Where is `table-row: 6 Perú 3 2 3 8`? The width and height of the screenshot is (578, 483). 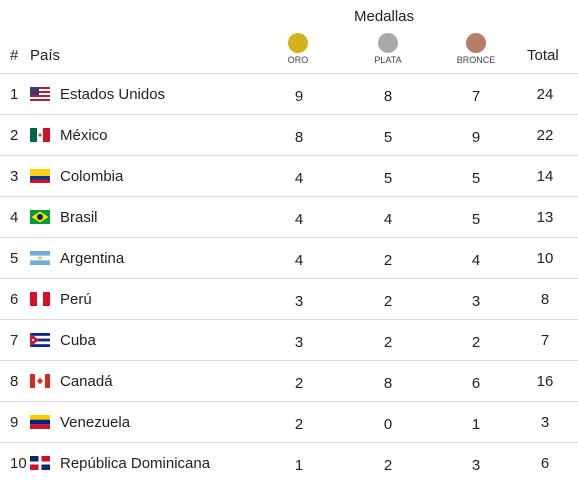
table-row: 6 Perú 3 2 3 8 is located at coordinates (289, 298).